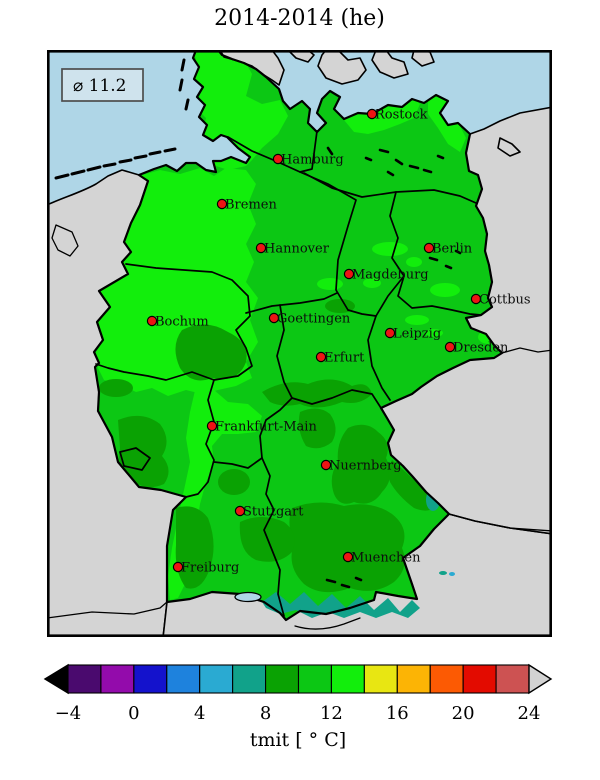  What do you see at coordinates (117, 679) in the screenshot?
I see `colorbar-segment--2-0` at bounding box center [117, 679].